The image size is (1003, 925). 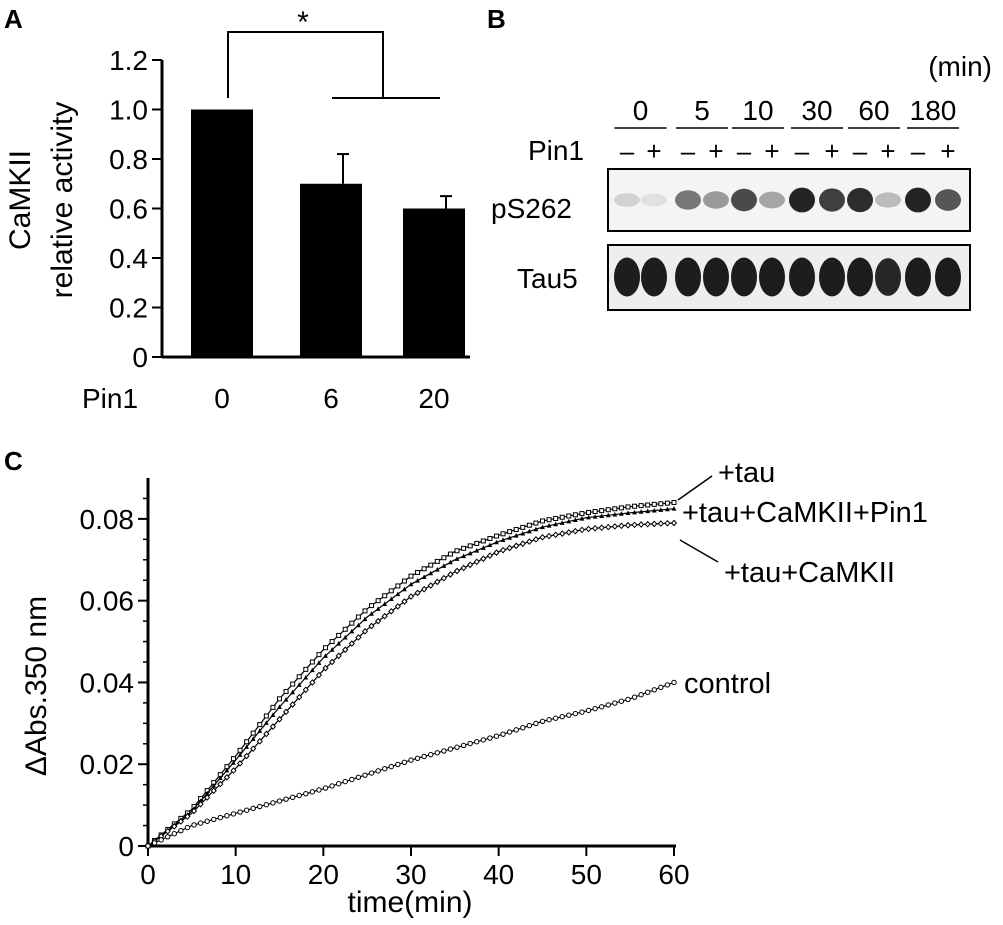 I want to click on blot-time-label: 60, so click(x=873, y=110).